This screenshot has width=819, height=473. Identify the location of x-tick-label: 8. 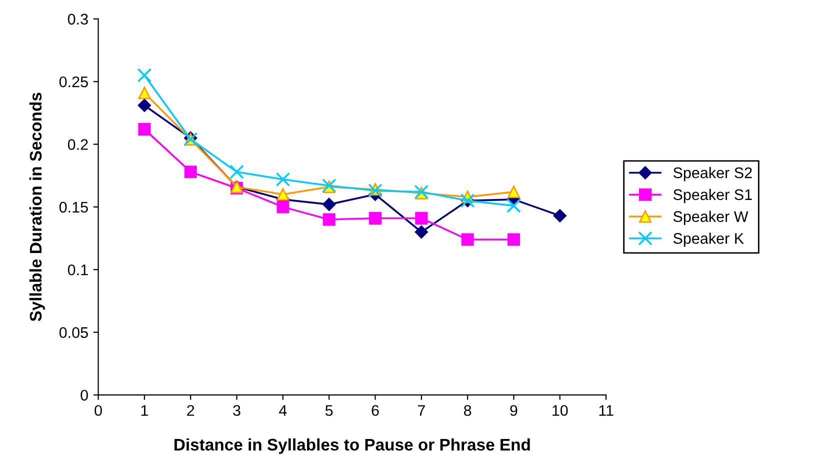
(468, 410).